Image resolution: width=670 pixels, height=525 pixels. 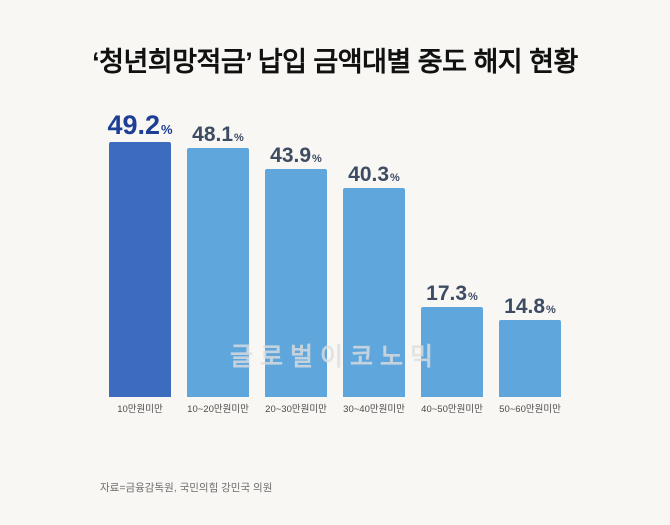 I want to click on bar-group: 49.2% 10만원미만, so click(x=140, y=261).